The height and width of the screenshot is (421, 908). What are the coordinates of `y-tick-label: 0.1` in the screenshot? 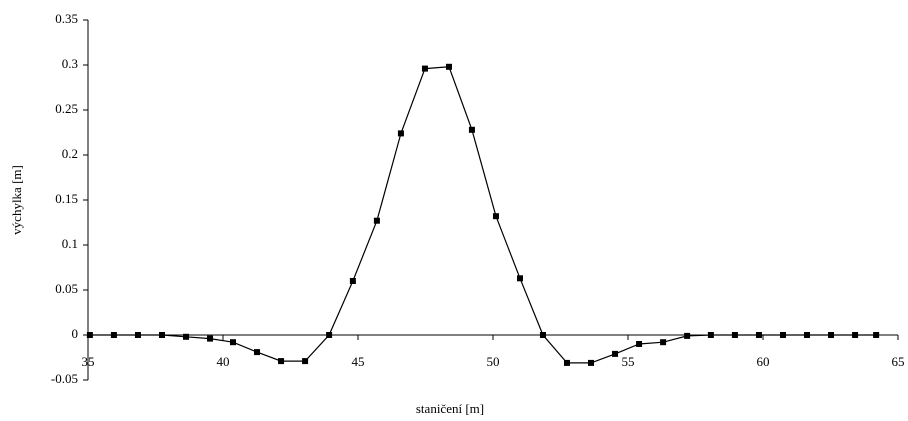 It's located at (70, 243).